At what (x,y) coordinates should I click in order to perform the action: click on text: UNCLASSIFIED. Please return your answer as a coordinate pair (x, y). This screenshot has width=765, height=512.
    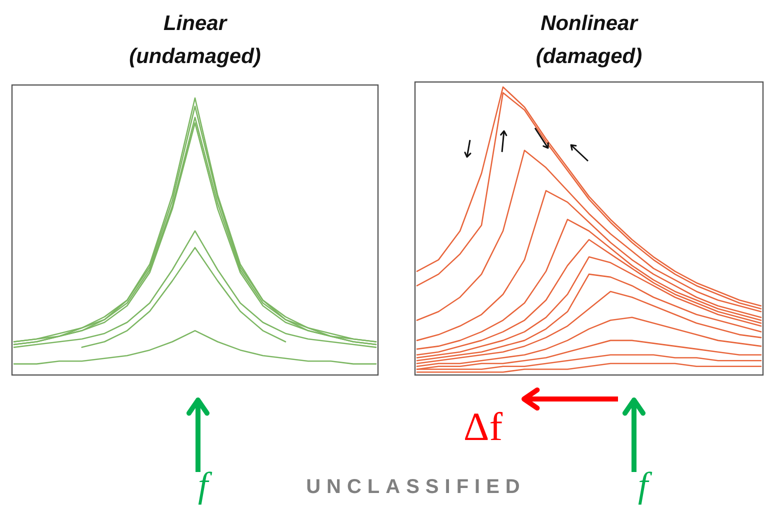
    Looking at the image, I should click on (416, 487).